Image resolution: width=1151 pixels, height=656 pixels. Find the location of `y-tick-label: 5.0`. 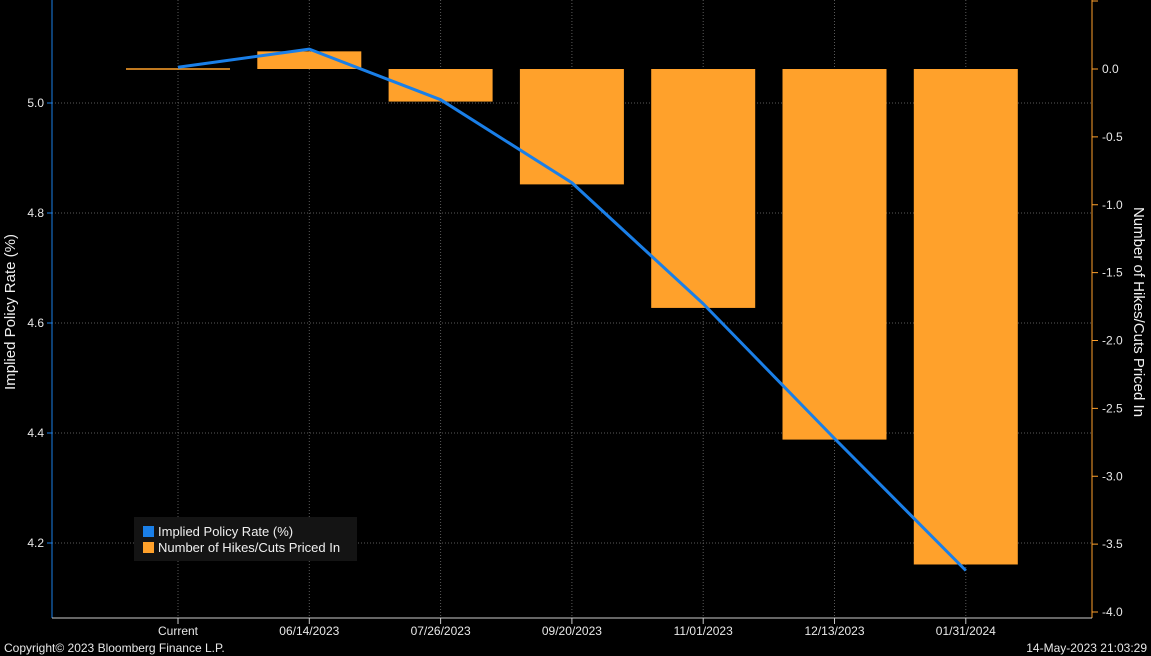

y-tick-label: 5.0 is located at coordinates (35, 103).